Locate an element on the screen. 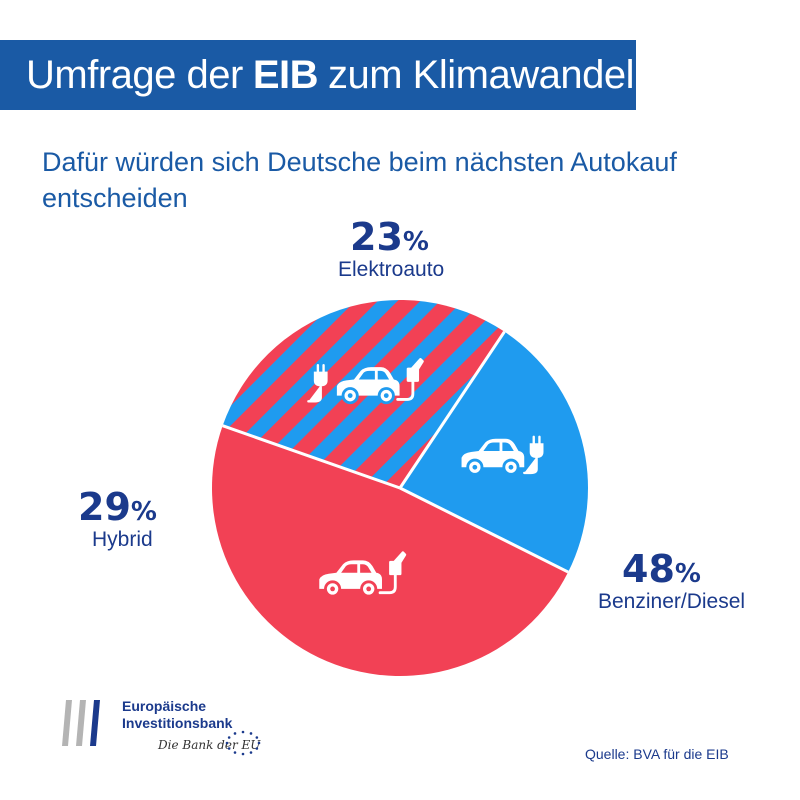  hybrid-car-icon is located at coordinates (365, 381).